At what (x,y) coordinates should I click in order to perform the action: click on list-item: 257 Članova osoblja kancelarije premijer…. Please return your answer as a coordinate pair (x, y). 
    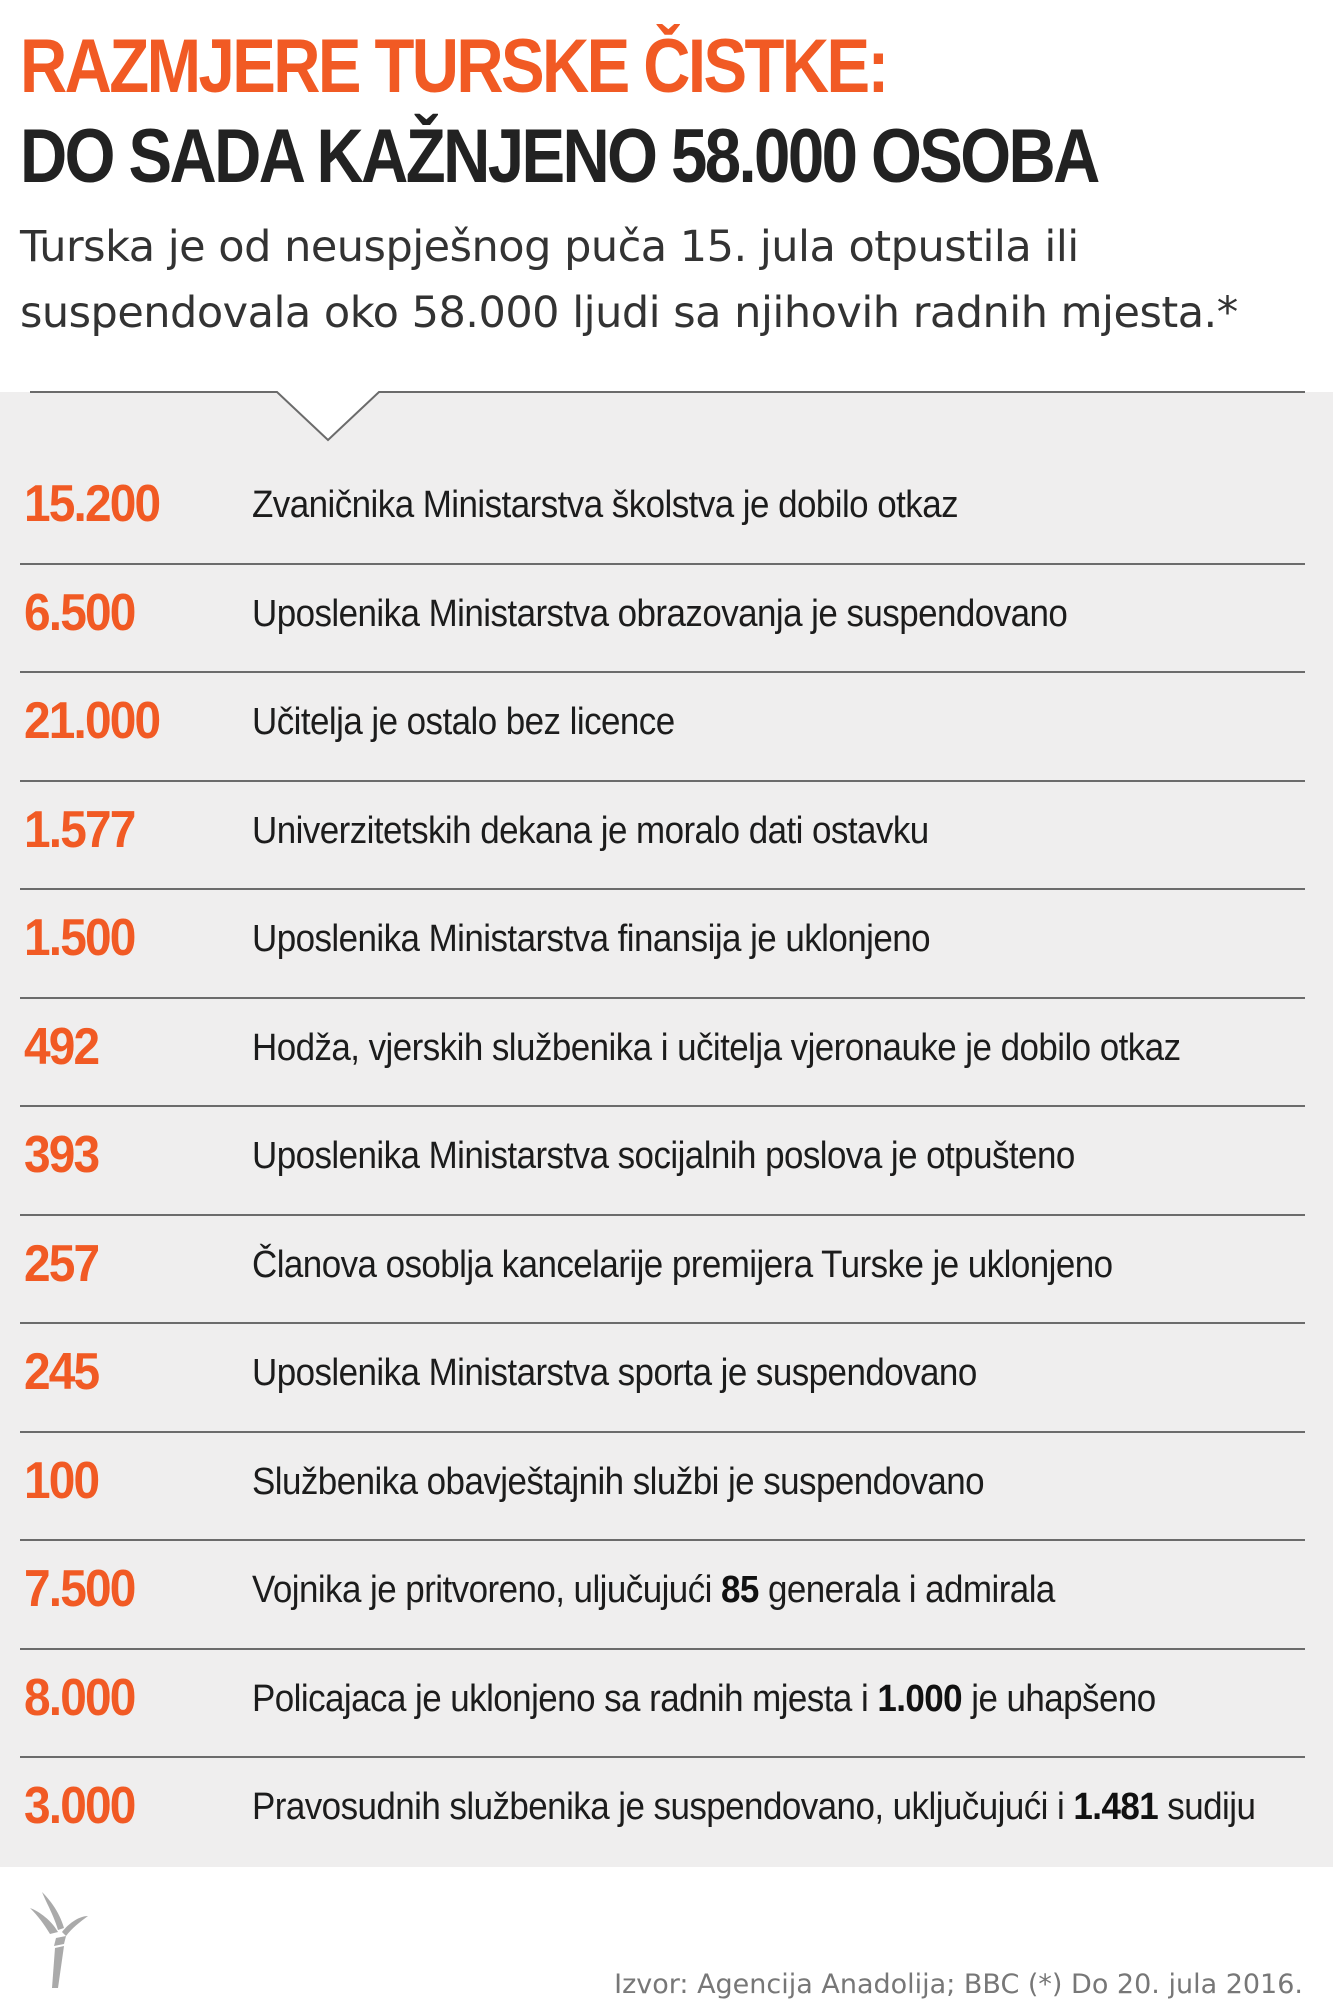
    Looking at the image, I should click on (662, 1270).